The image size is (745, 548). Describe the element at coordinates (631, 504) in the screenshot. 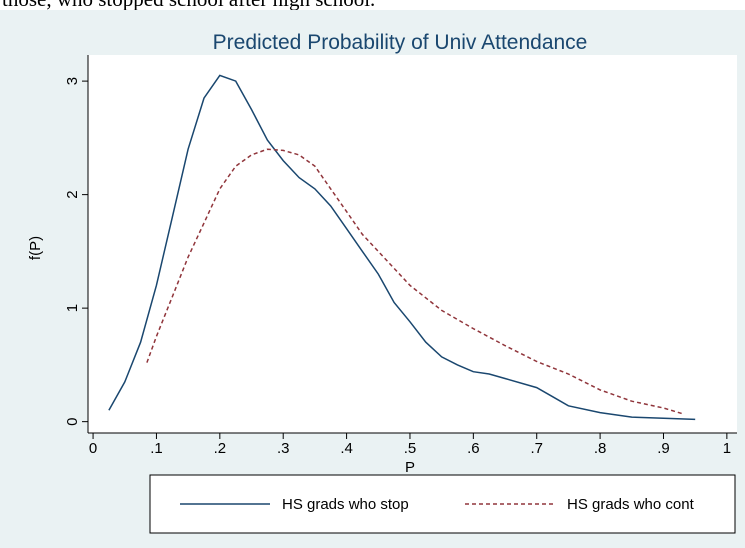

I see `legend-label: HS grads who cont` at that location.